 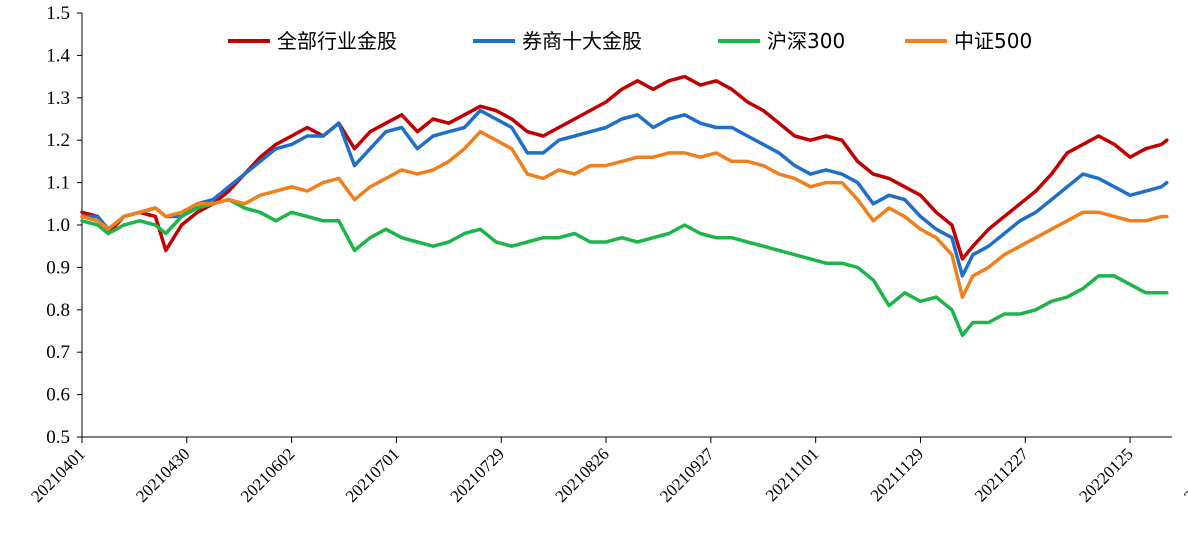 What do you see at coordinates (58, 98) in the screenshot?
I see `y-tick-label: 1.3` at bounding box center [58, 98].